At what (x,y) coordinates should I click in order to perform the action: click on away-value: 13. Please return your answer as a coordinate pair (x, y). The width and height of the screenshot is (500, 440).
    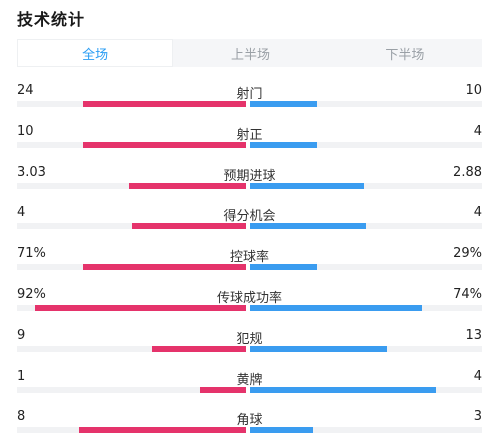
    Looking at the image, I should click on (473, 335).